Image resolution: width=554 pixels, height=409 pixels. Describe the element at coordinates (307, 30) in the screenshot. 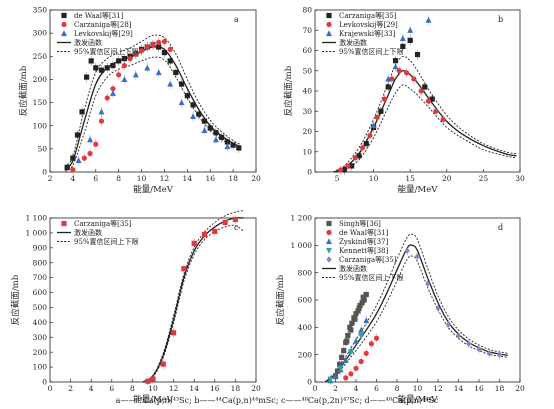

I see `y-tick-label: 70` at that location.